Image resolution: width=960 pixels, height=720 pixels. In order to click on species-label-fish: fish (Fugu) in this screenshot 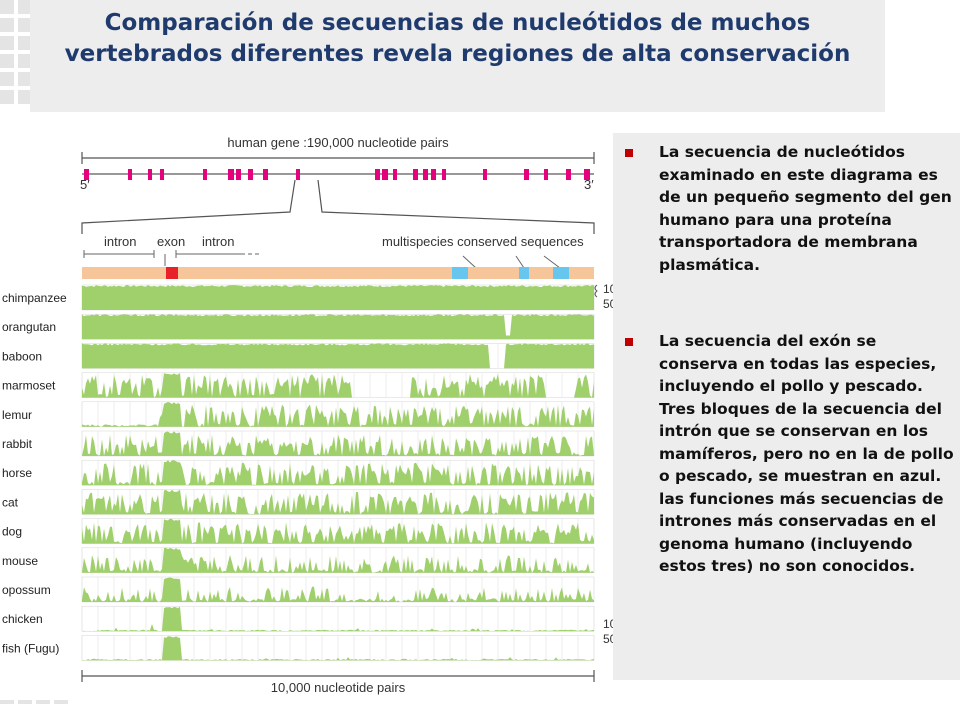, I will do `click(30, 648)`.